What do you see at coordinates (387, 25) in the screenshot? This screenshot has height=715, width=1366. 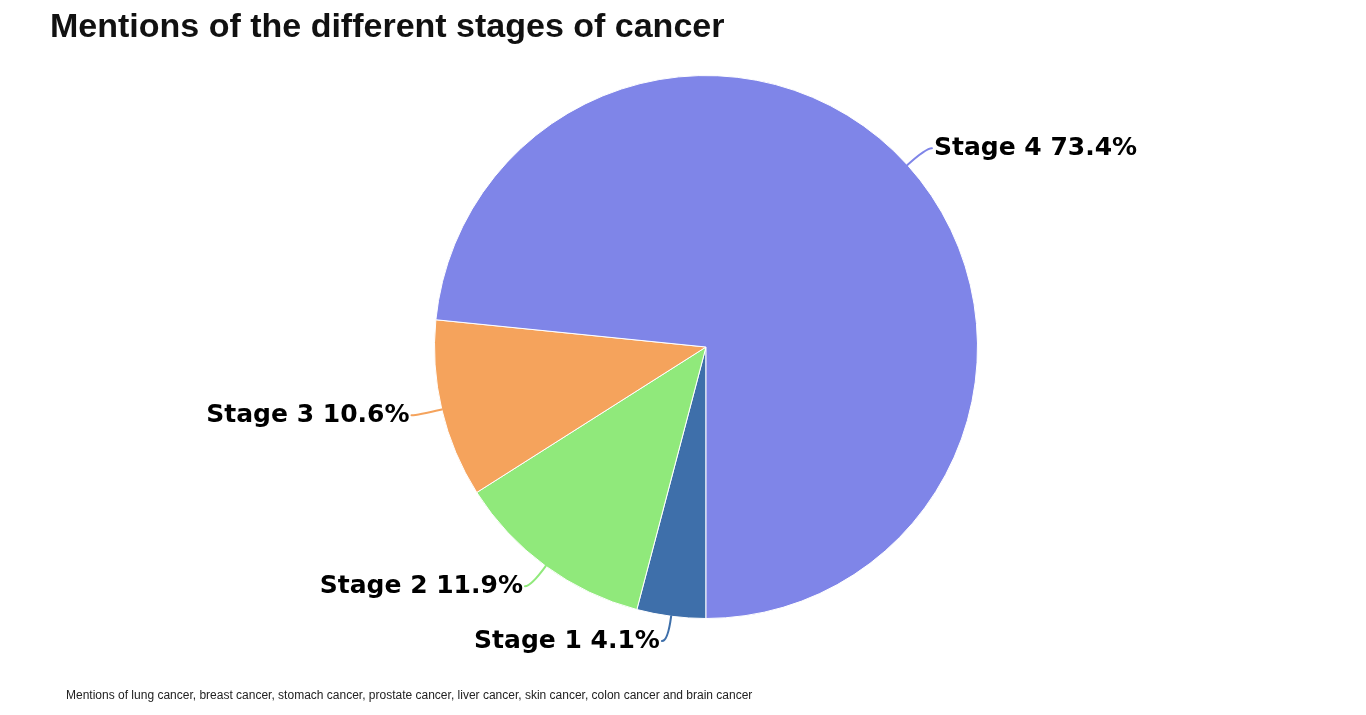 I see `chart-title: Mentions of the different stages of cancer` at bounding box center [387, 25].